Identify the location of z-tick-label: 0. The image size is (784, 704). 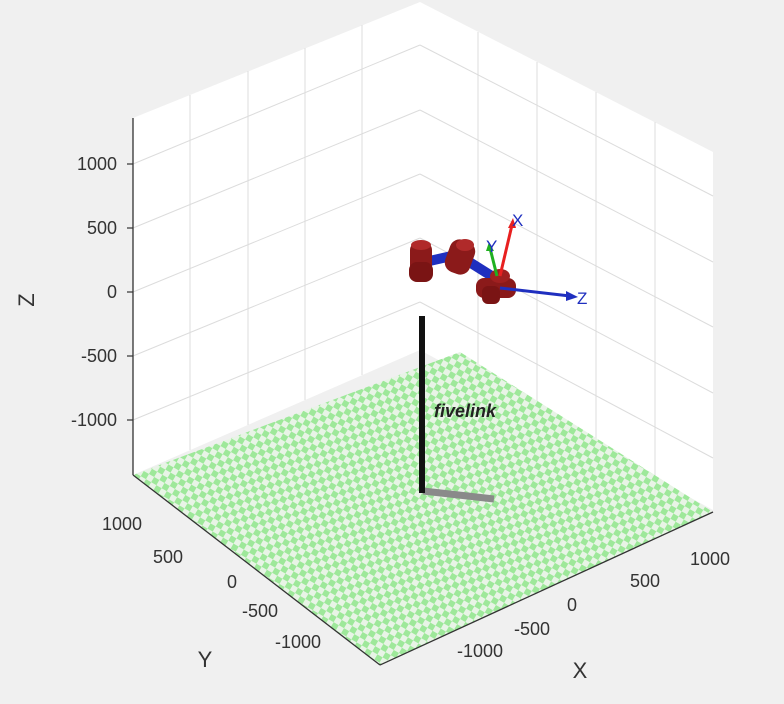
(112, 292).